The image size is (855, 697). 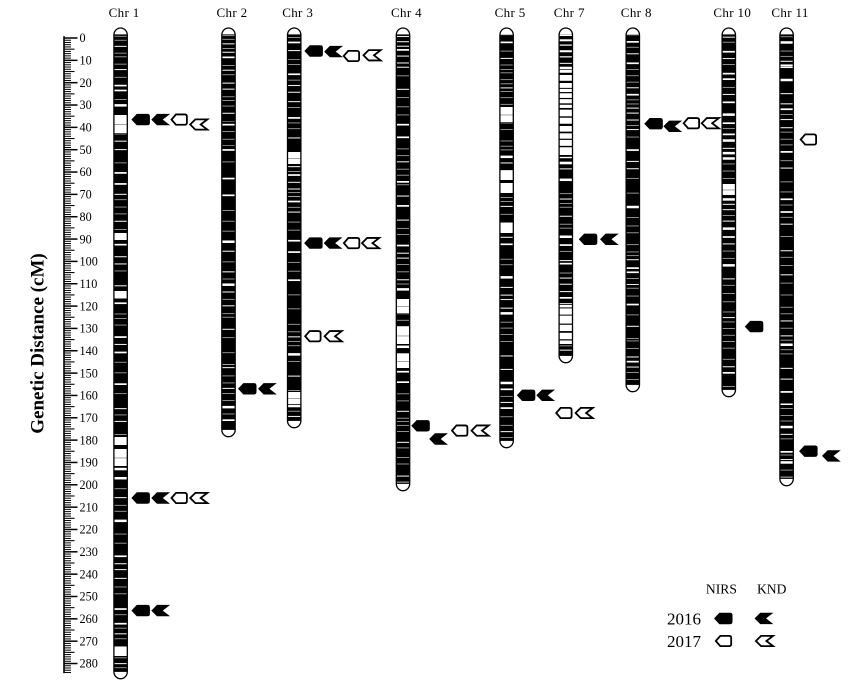 I want to click on svg-text: 20, so click(x=86, y=83).